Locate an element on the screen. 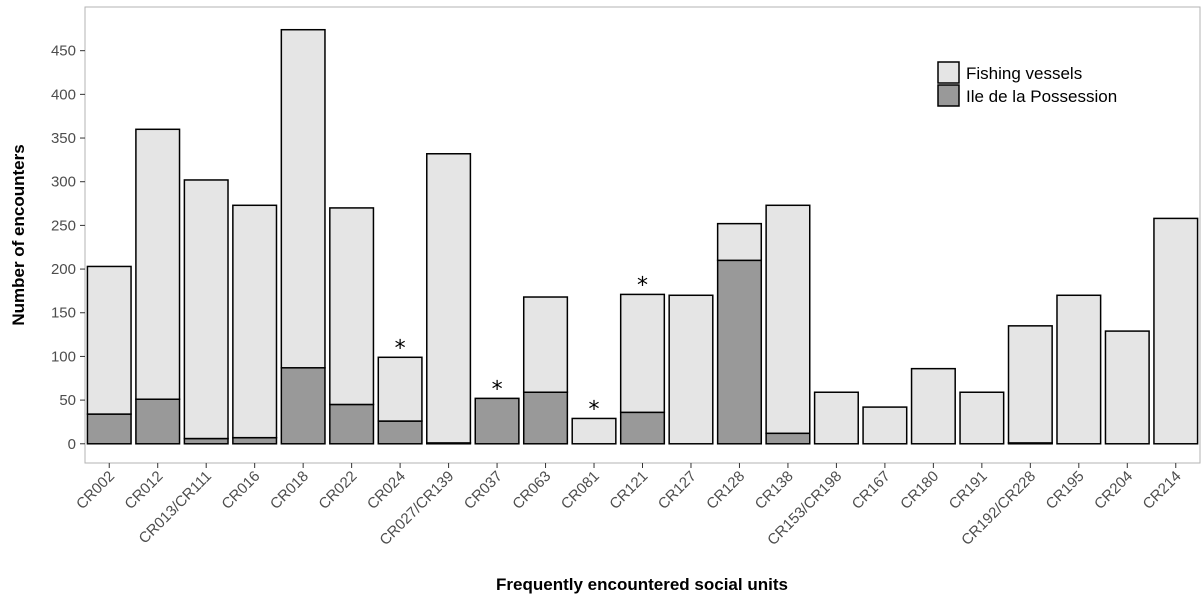 Image resolution: width=1201 pixels, height=601 pixels. bar-fishing-vessels-cr022 is located at coordinates (352, 306).